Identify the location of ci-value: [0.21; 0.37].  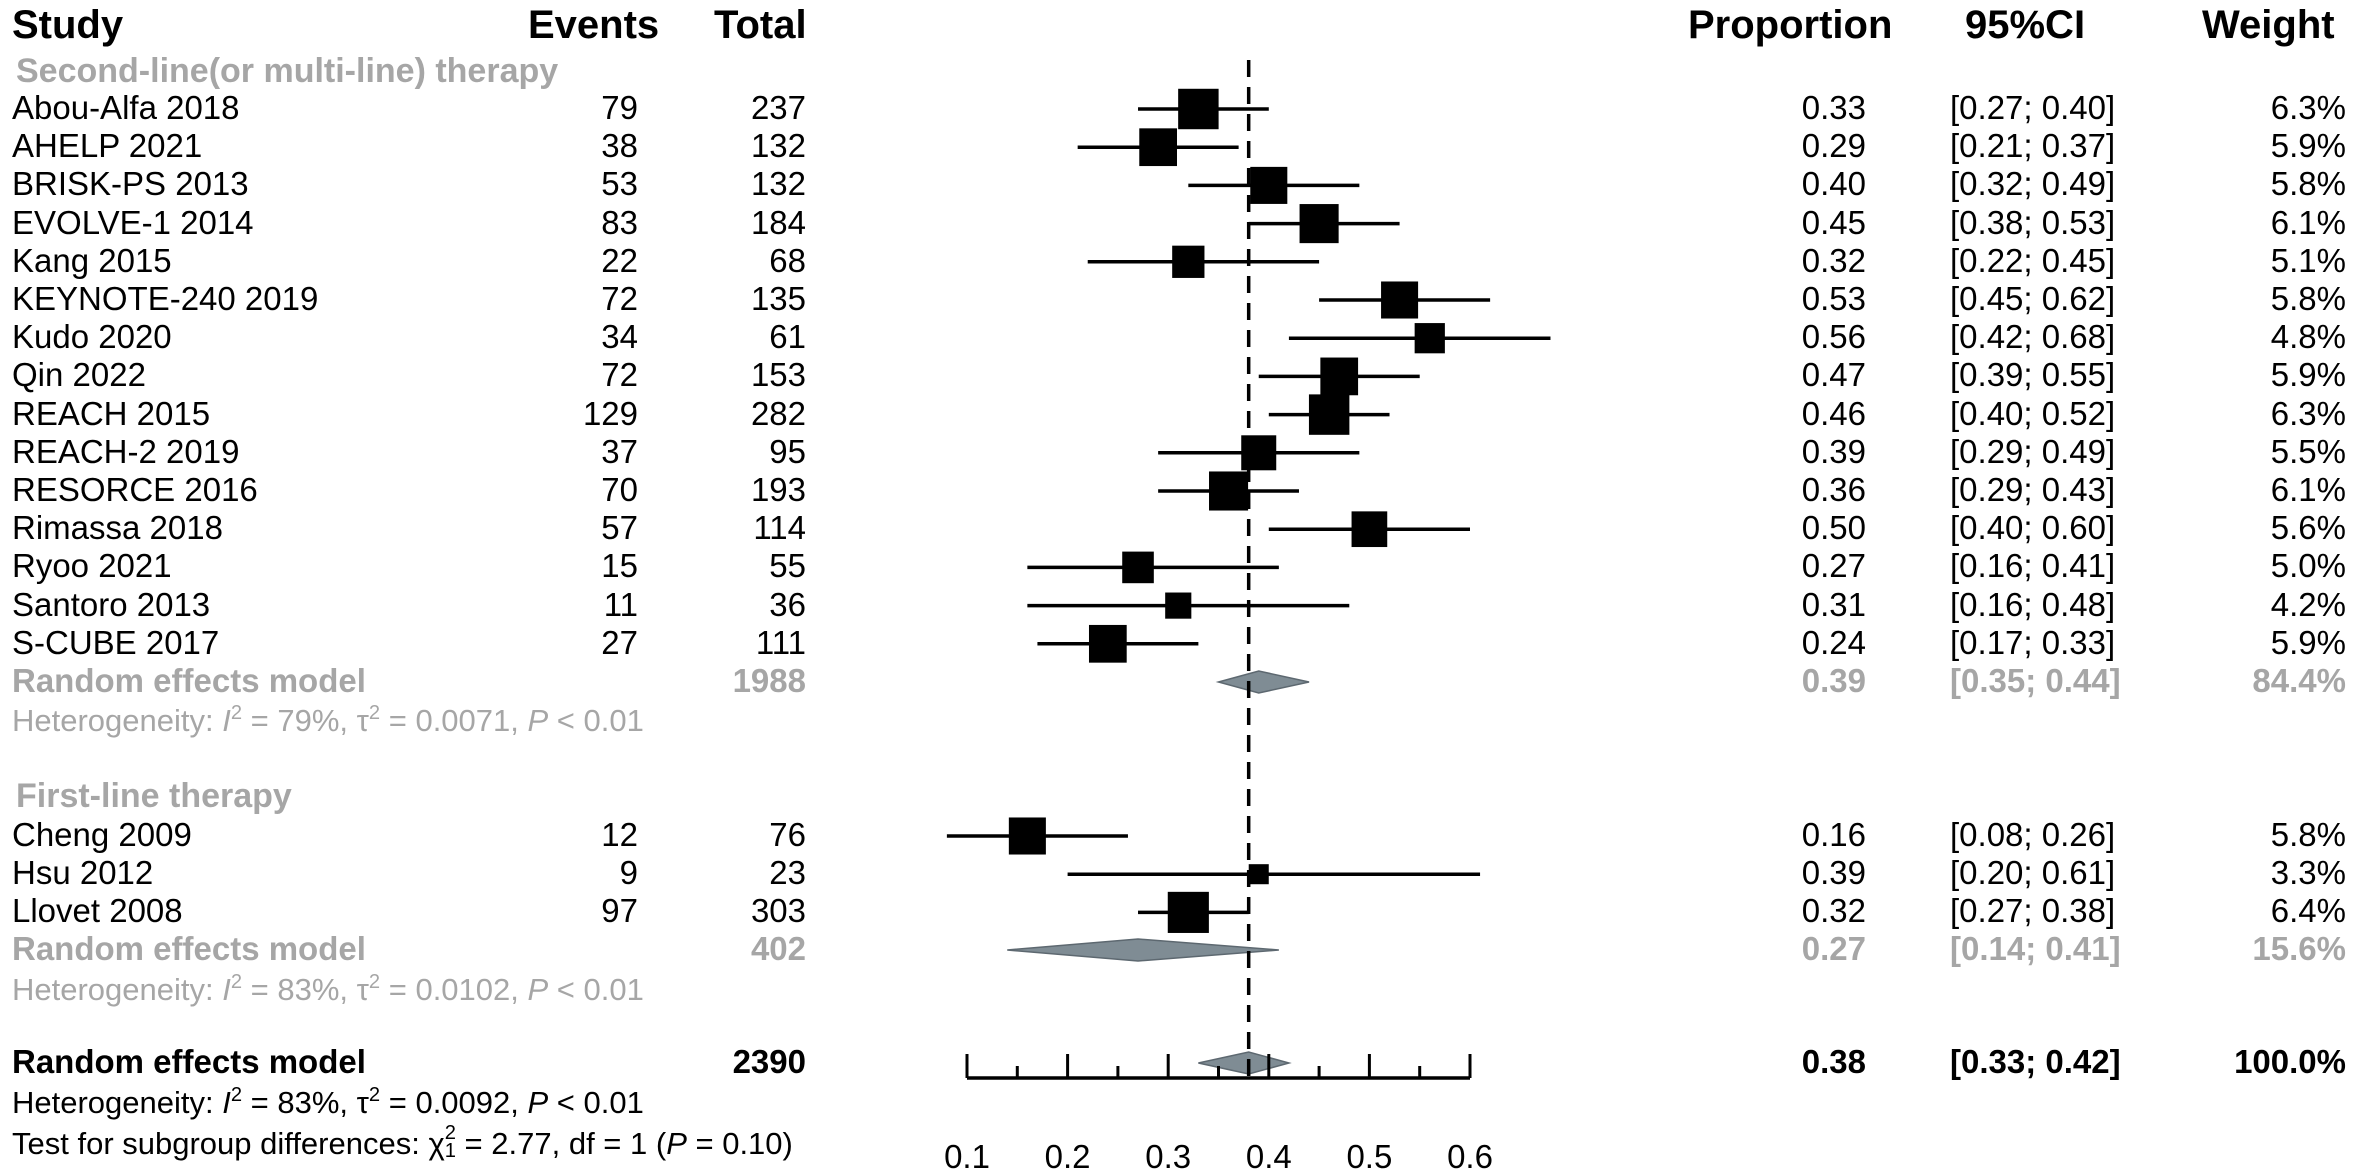
(2033, 146).